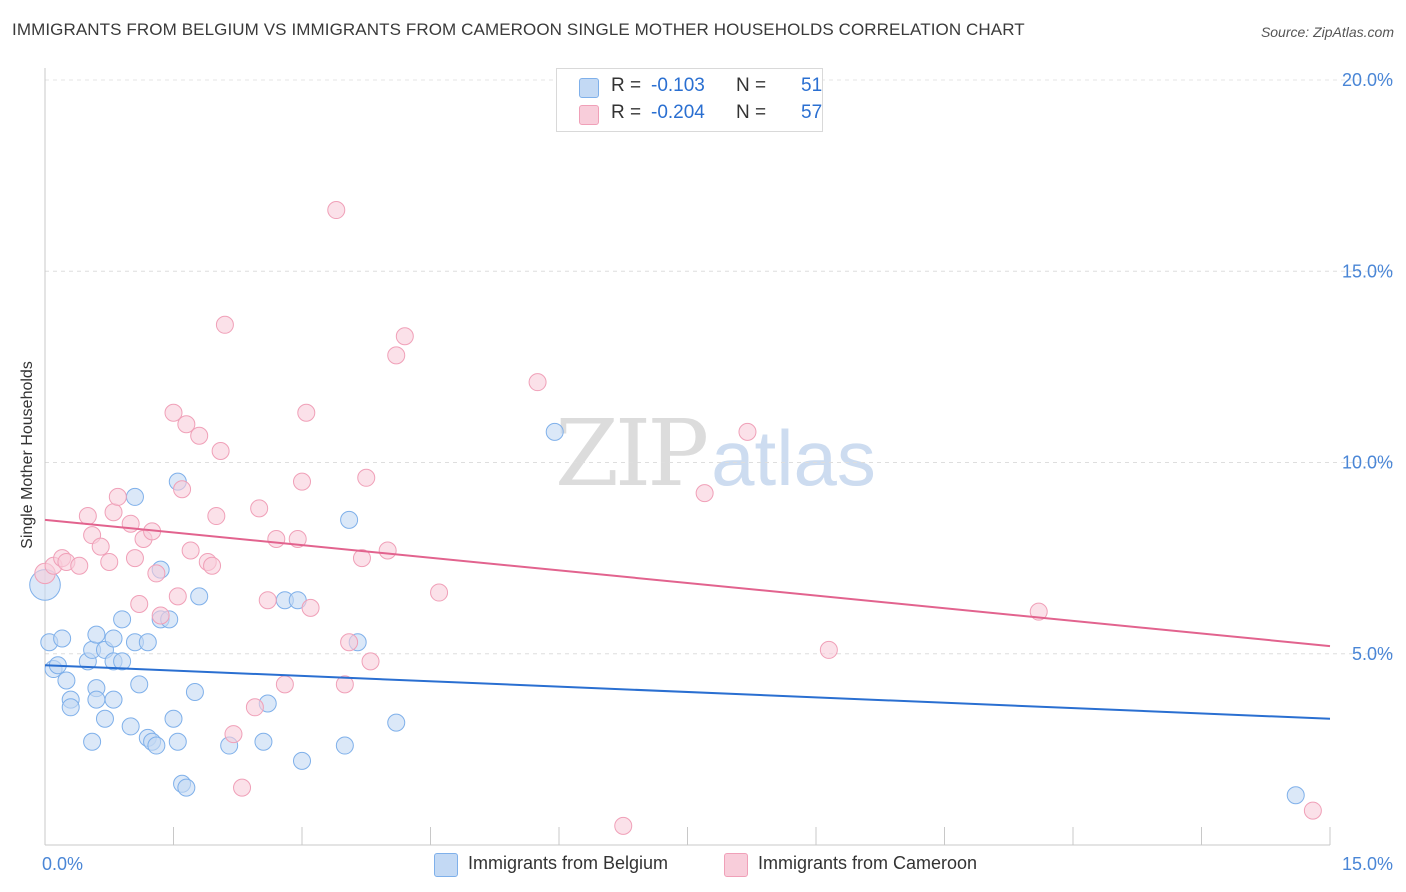 The width and height of the screenshot is (1406, 892). What do you see at coordinates (446, 865) in the screenshot?
I see `bottom-legend-swatch-belgium` at bounding box center [446, 865].